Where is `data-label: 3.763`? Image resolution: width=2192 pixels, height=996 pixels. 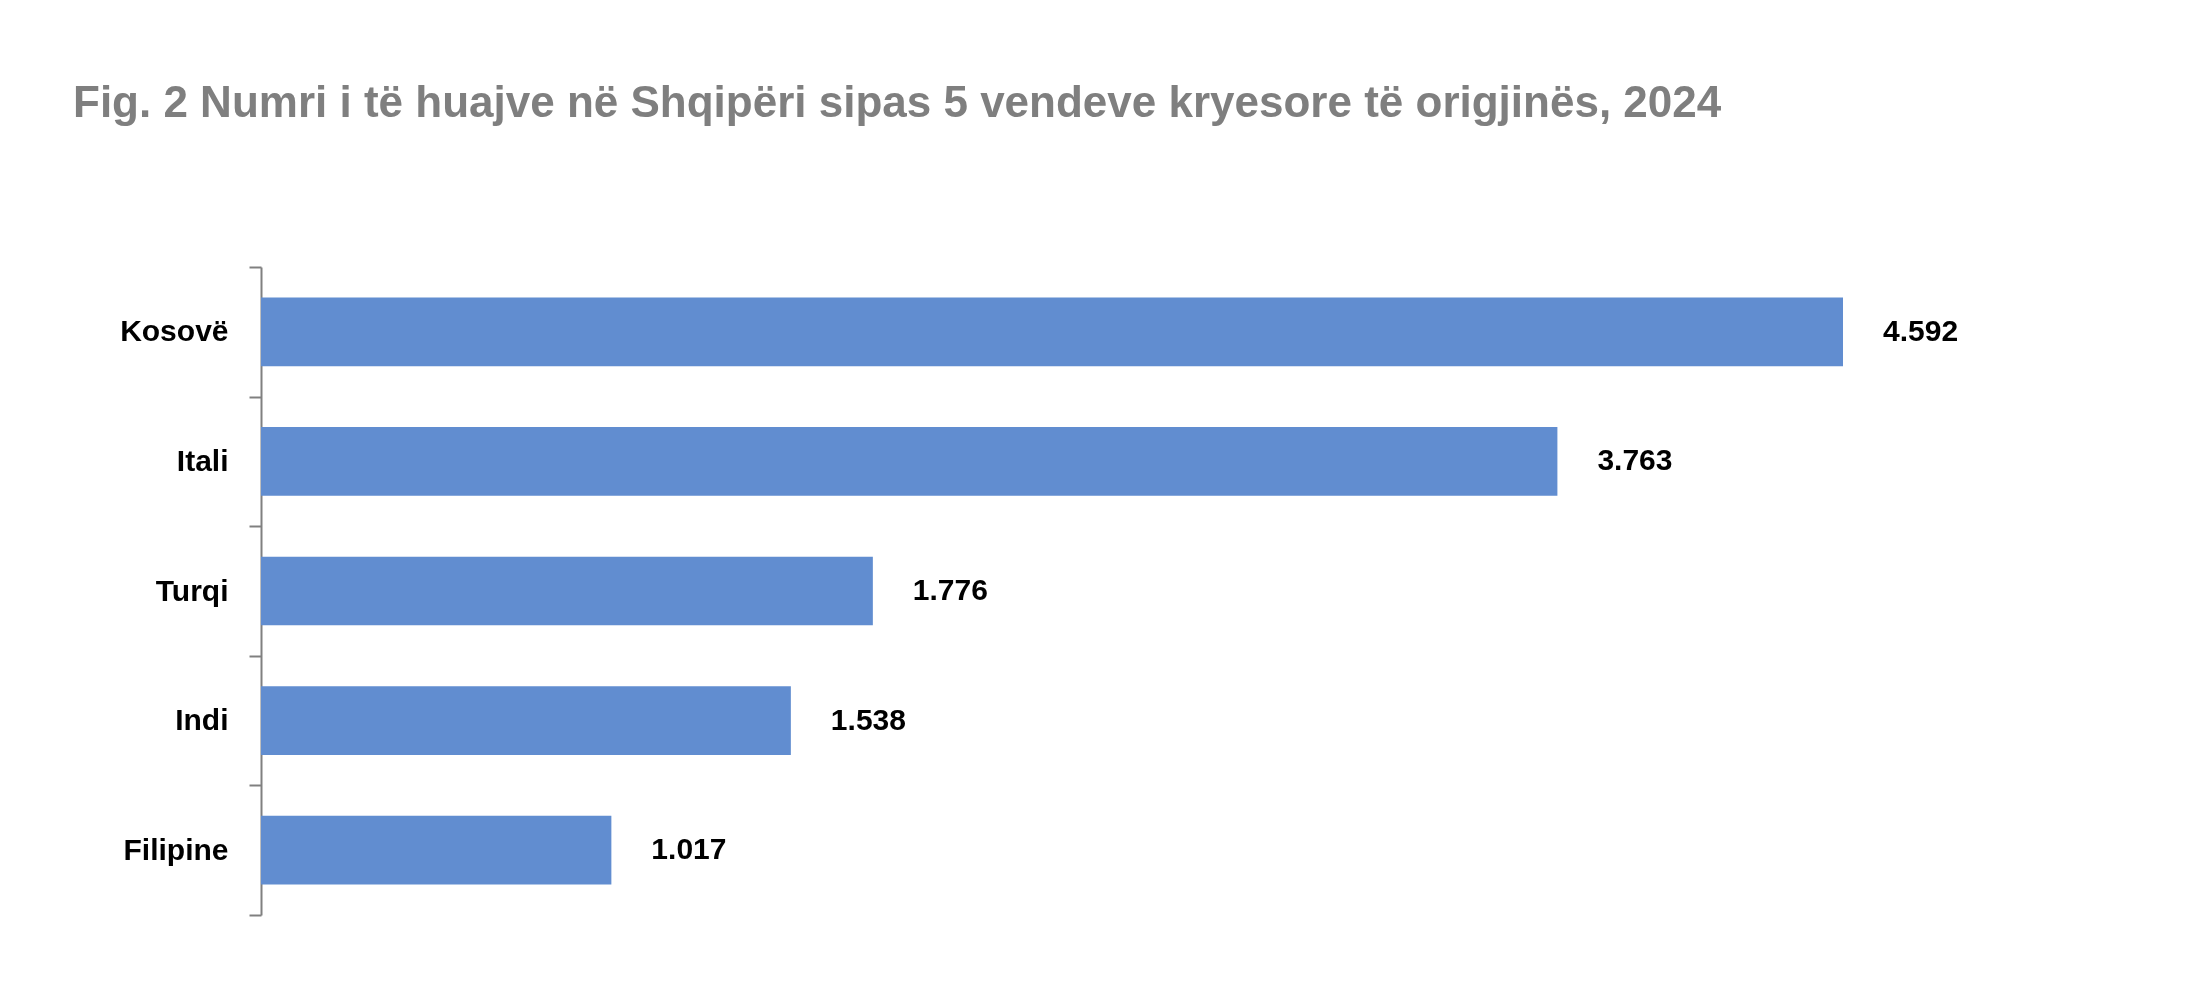 data-label: 3.763 is located at coordinates (1635, 460).